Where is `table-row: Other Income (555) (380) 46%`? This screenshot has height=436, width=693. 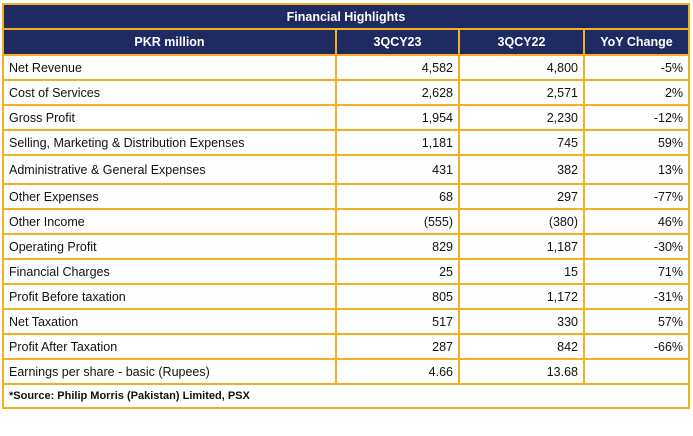 table-row: Other Income (555) (380) 46% is located at coordinates (346, 221).